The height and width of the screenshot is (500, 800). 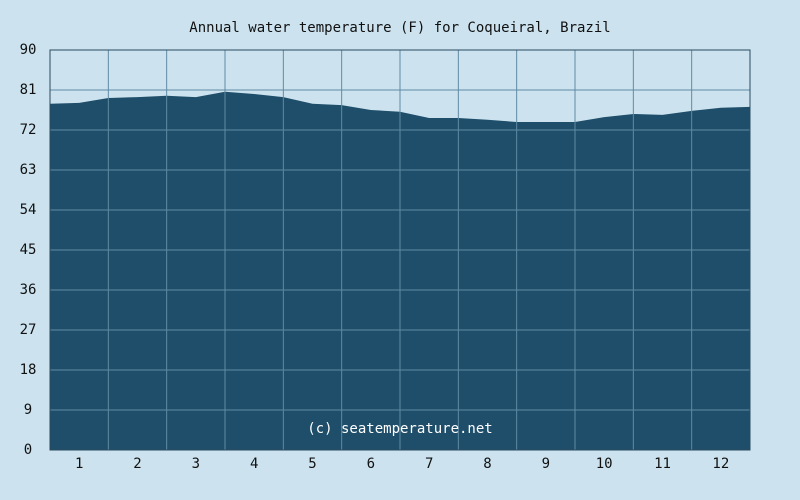 What do you see at coordinates (196, 464) in the screenshot?
I see `x-tick-label: 3` at bounding box center [196, 464].